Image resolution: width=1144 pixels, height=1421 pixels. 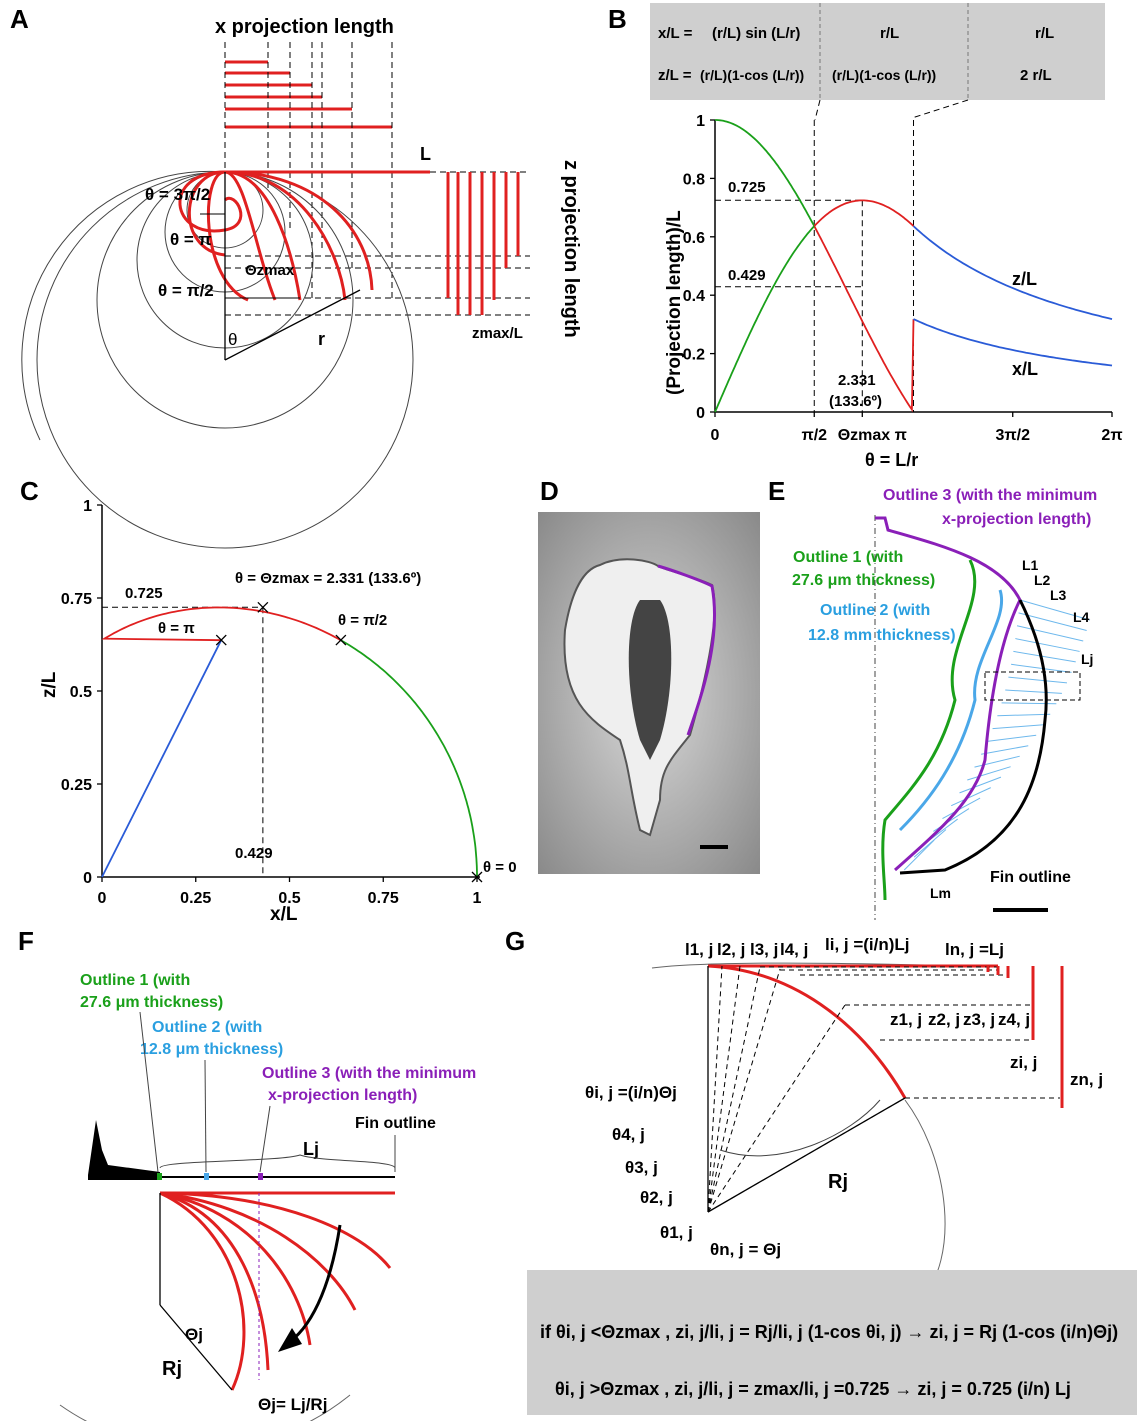 I want to click on g-th1: θ1, j, so click(x=676, y=1232).